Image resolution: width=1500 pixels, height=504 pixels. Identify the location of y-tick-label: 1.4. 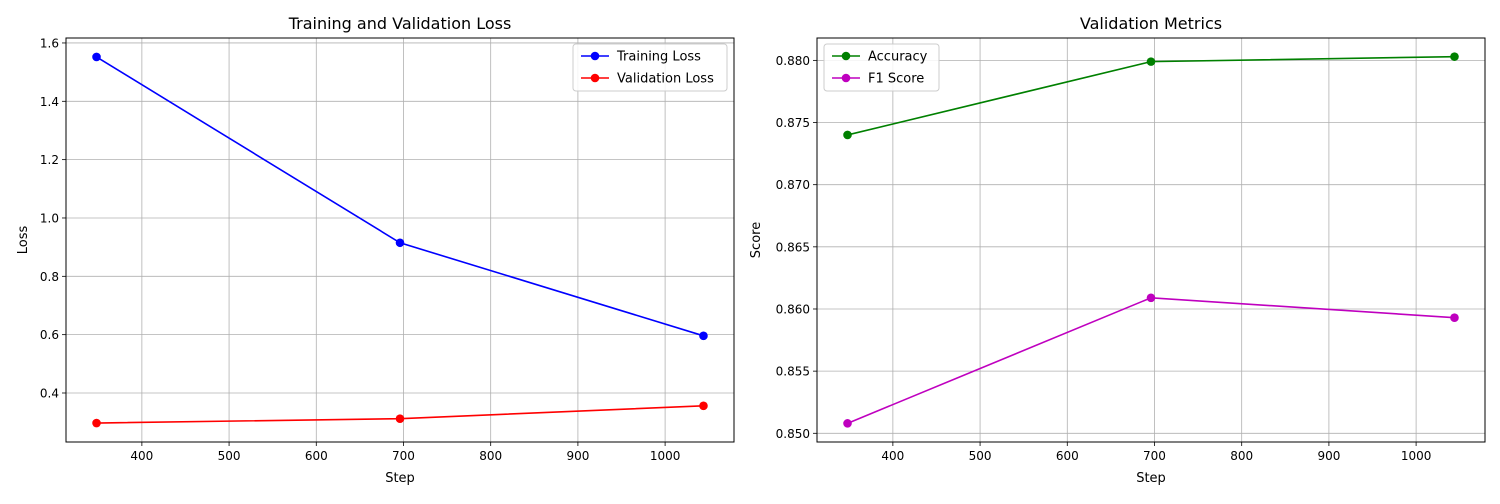
(49, 102).